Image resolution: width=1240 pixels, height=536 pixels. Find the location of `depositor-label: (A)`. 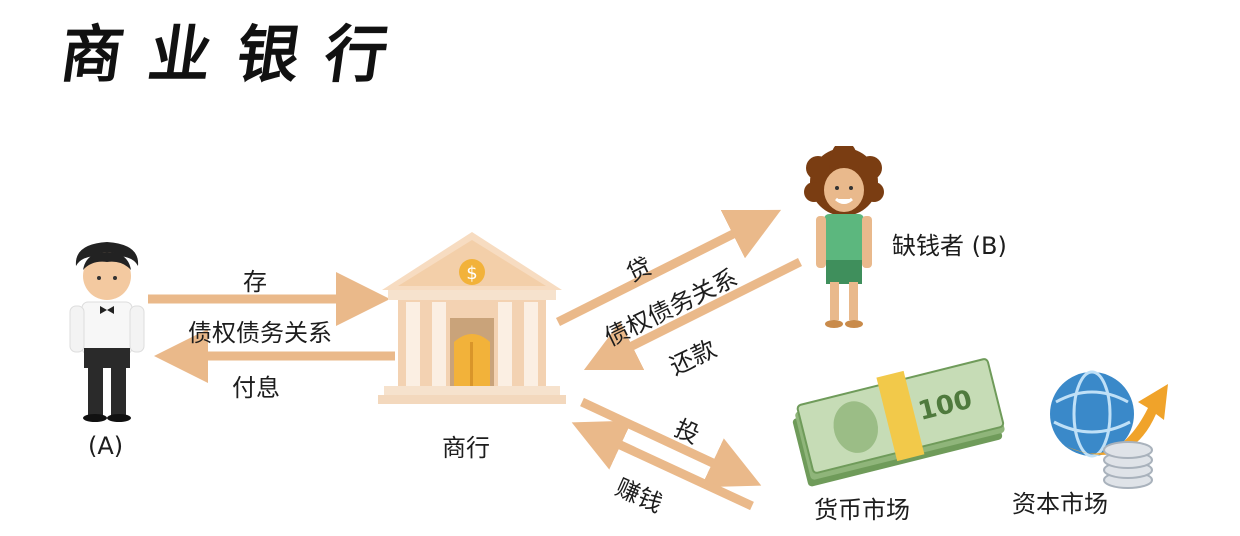

depositor-label: (A) is located at coordinates (106, 446).